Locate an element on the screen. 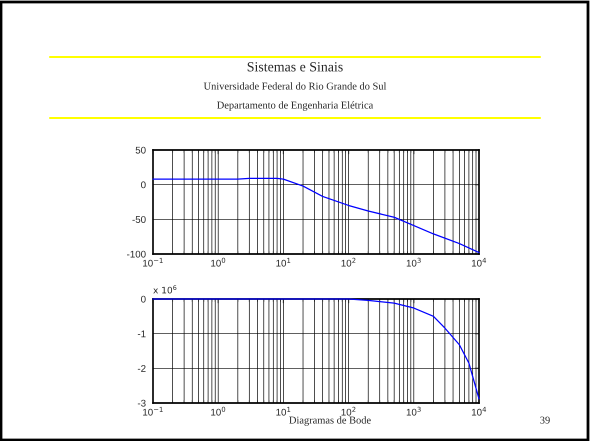 The image size is (590, 441). text: 39 is located at coordinates (545, 420).